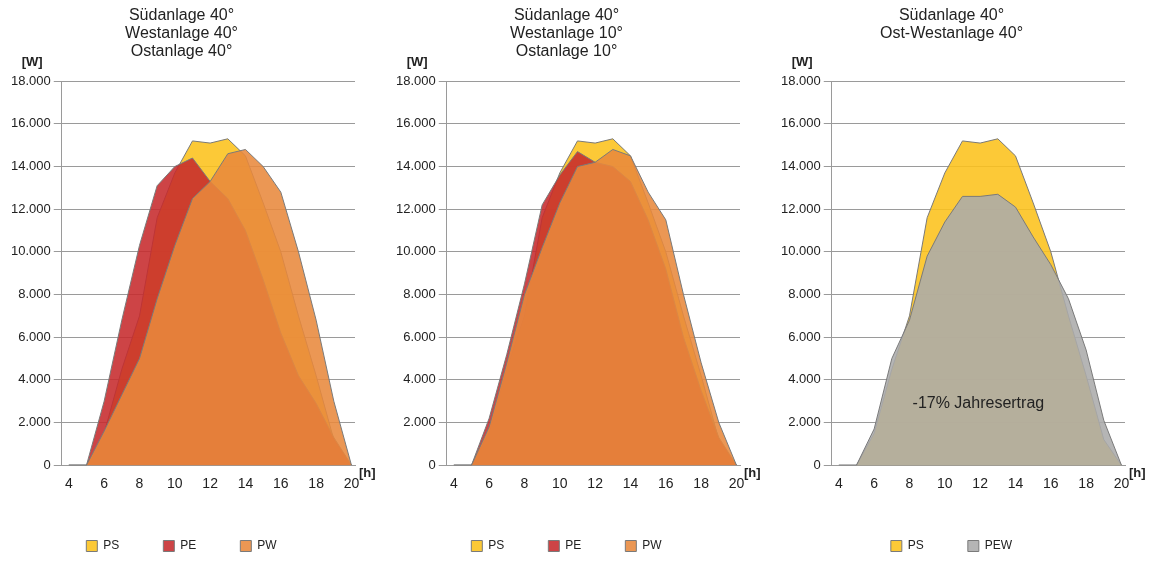 The image size is (1155, 562). What do you see at coordinates (998, 545) in the screenshot?
I see `legend-label: PEW` at bounding box center [998, 545].